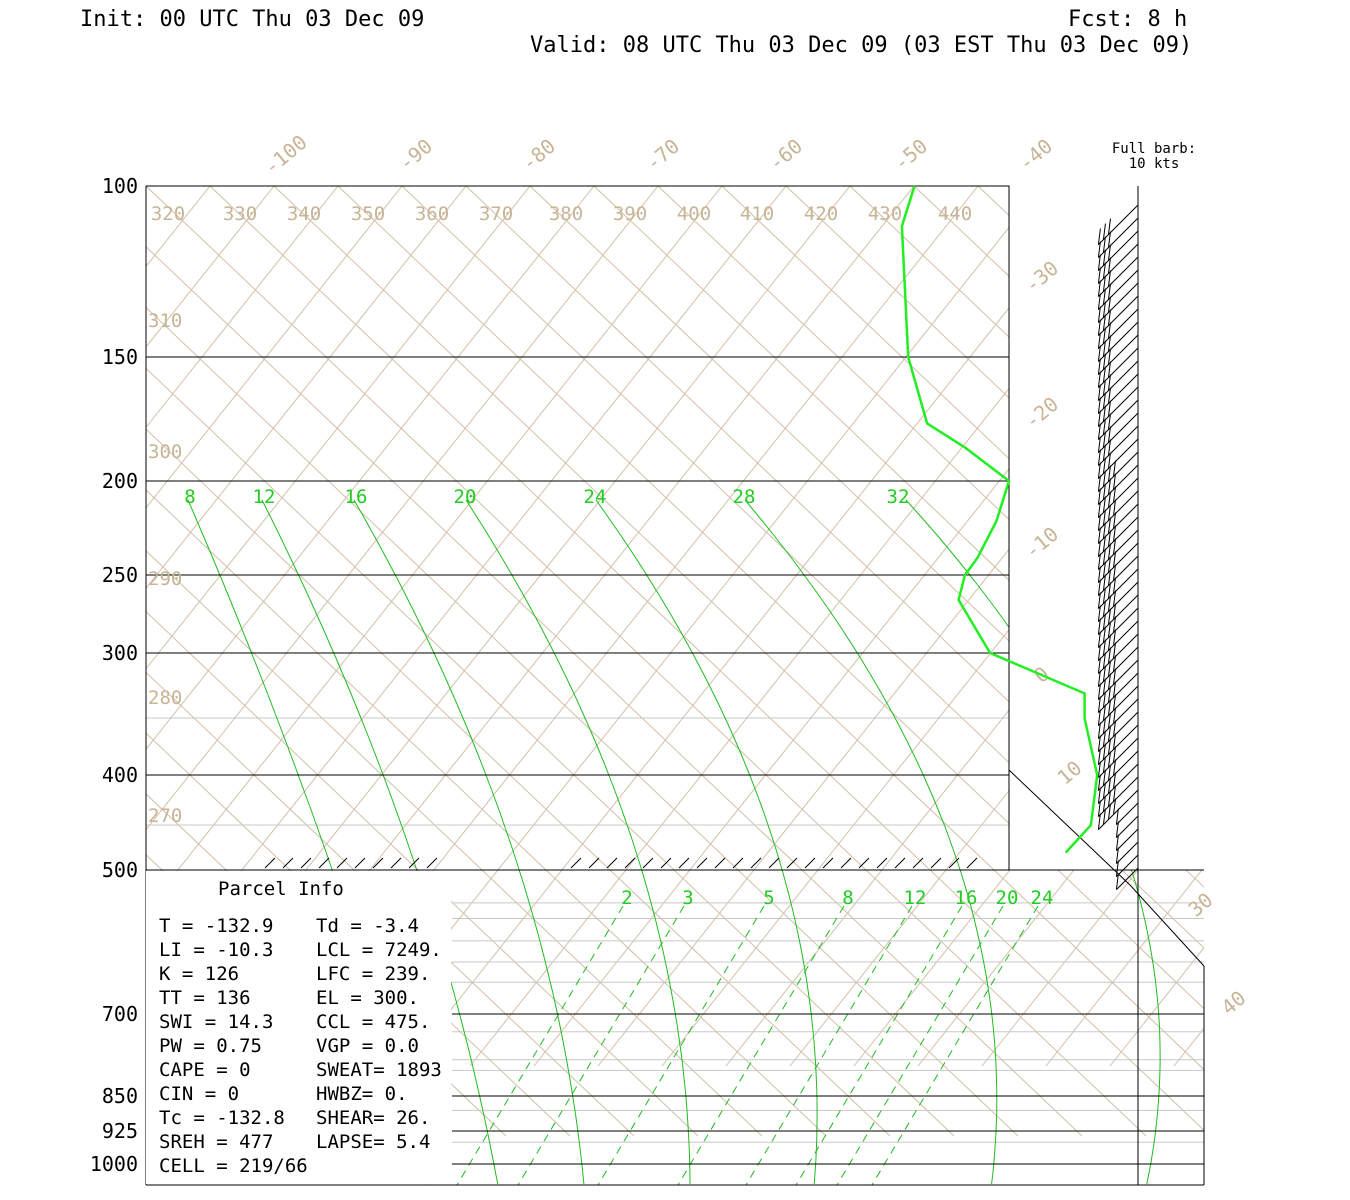 The height and width of the screenshot is (1200, 1350). Describe the element at coordinates (465, 497) in the screenshot. I see `moist-adiabat-label: 20` at that location.